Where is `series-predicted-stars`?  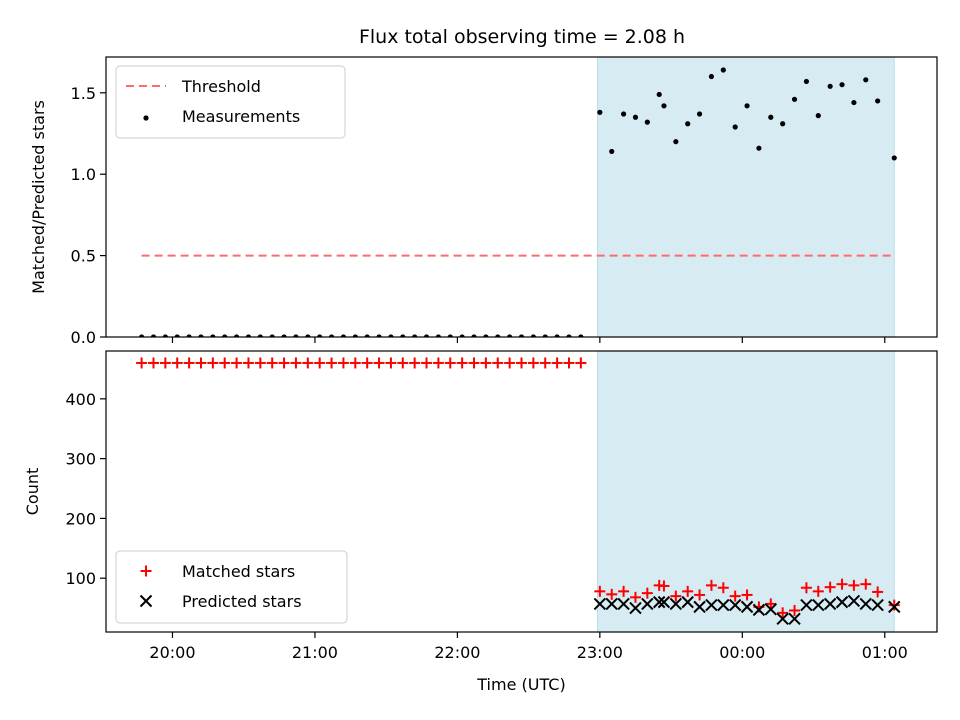 series-predicted-stars is located at coordinates (747, 610).